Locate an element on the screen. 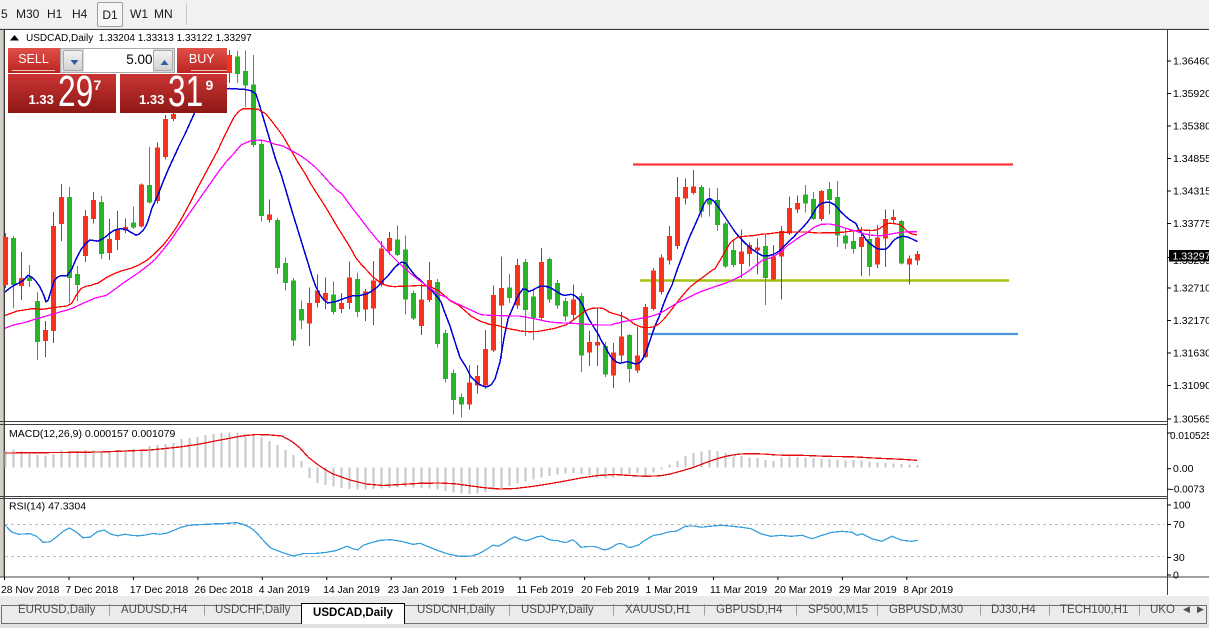 This screenshot has width=1209, height=628. svg-text: 1.35920 is located at coordinates (1191, 94).